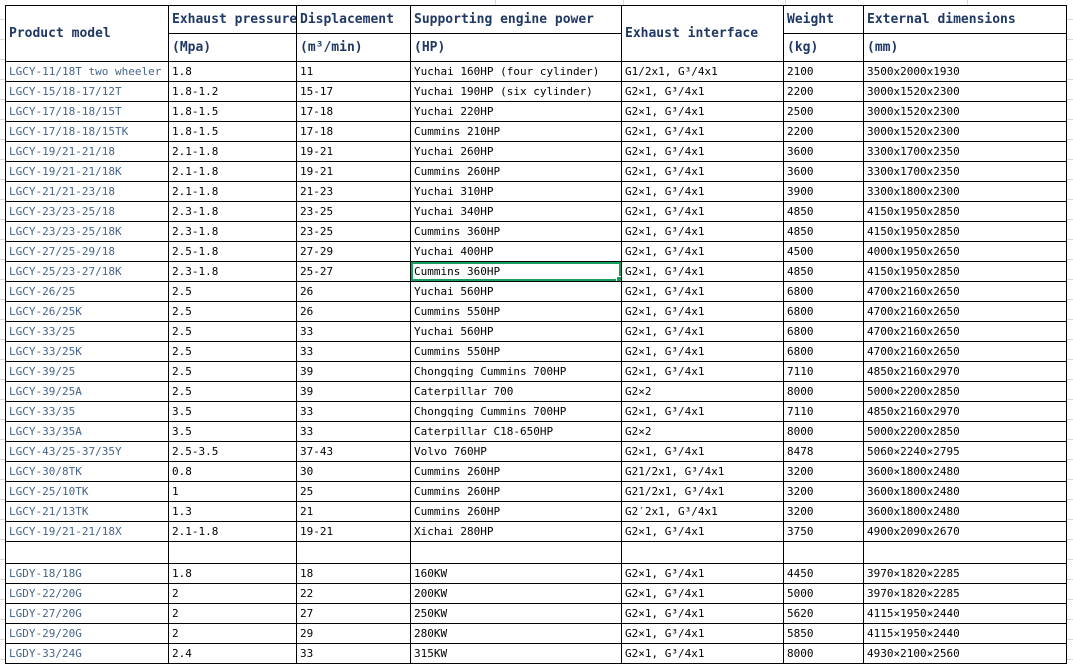  I want to click on cell-dimensions: 4850x2160x2970, so click(965, 411).